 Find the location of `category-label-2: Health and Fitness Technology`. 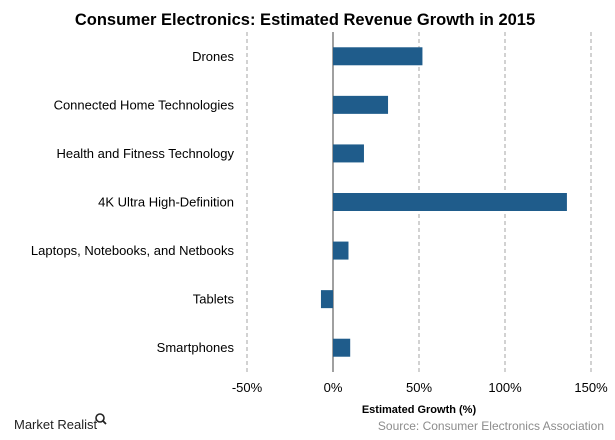

category-label-2: Health and Fitness Technology is located at coordinates (145, 153).